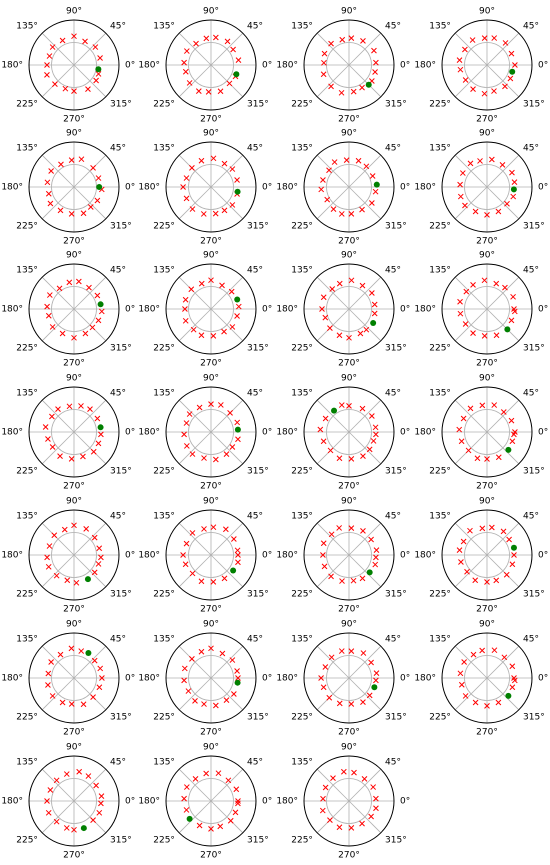 This screenshot has height=865, width=550. What do you see at coordinates (27, 516) in the screenshot?
I see `theta-tick-label: 135°` at bounding box center [27, 516].